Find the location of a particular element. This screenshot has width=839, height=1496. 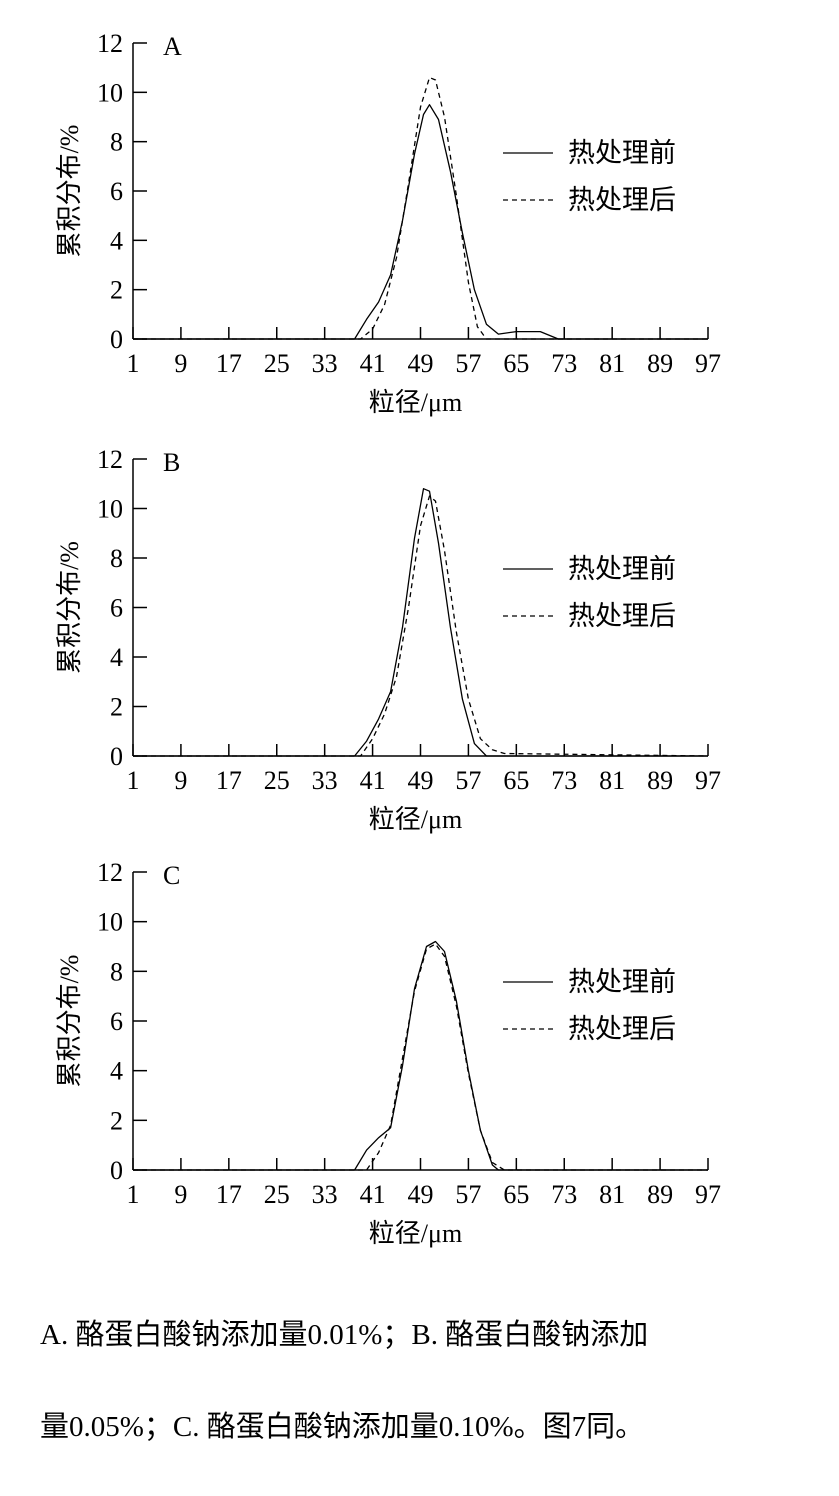

panel-b-series-before-heat-line is located at coordinates (420, 622).